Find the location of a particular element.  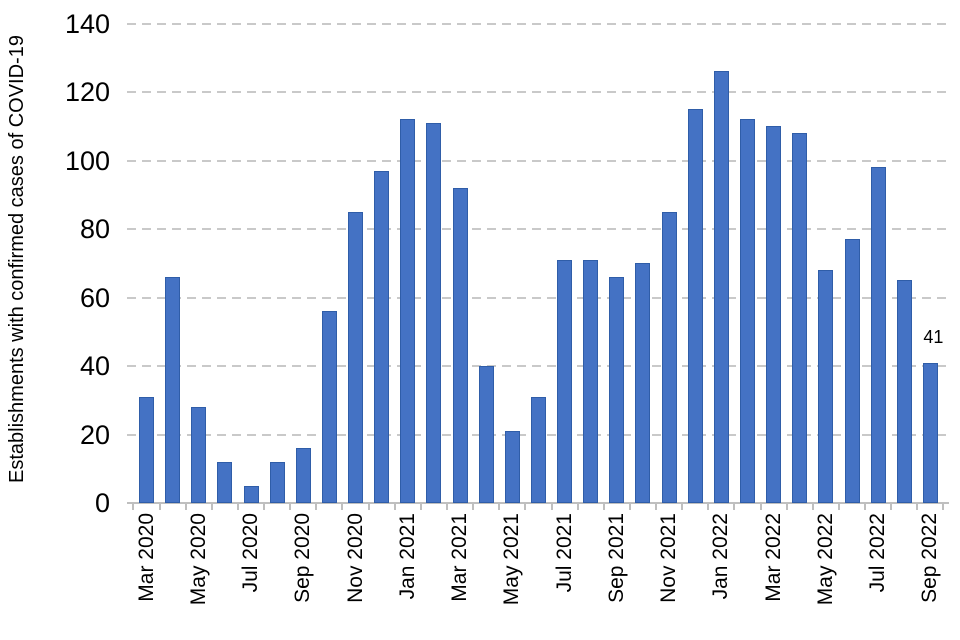

bar-jul-2021 is located at coordinates (565, 381).